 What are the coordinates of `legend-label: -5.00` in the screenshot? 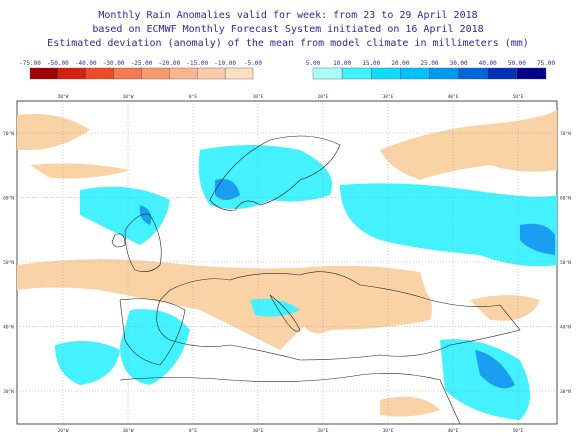 It's located at (253, 63).